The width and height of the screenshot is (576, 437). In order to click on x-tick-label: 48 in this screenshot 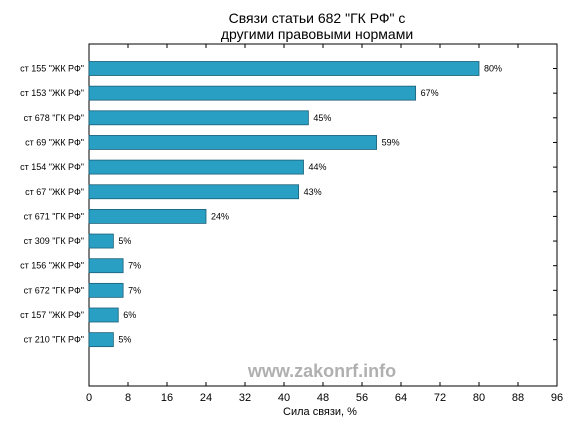, I will do `click(323, 398)`.